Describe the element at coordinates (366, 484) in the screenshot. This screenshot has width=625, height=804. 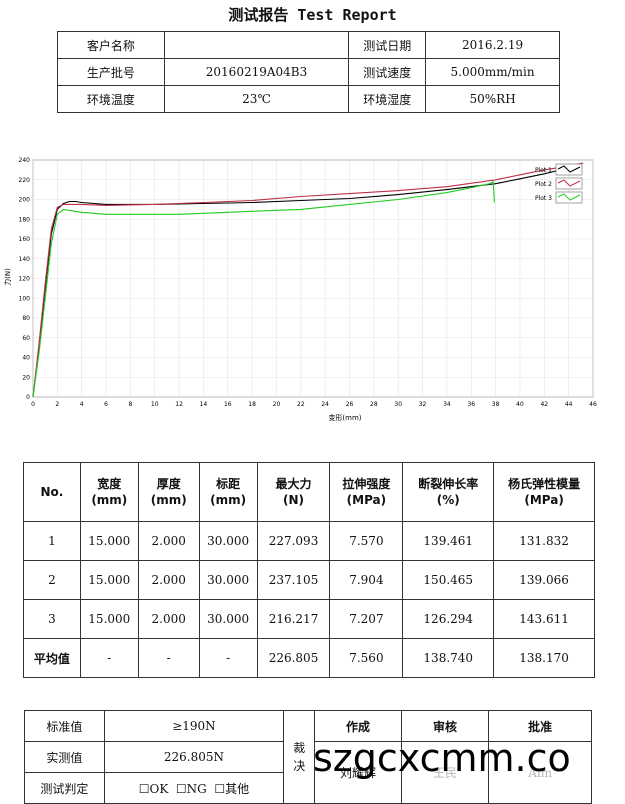
I see `header-title: 拉伸强度` at that location.